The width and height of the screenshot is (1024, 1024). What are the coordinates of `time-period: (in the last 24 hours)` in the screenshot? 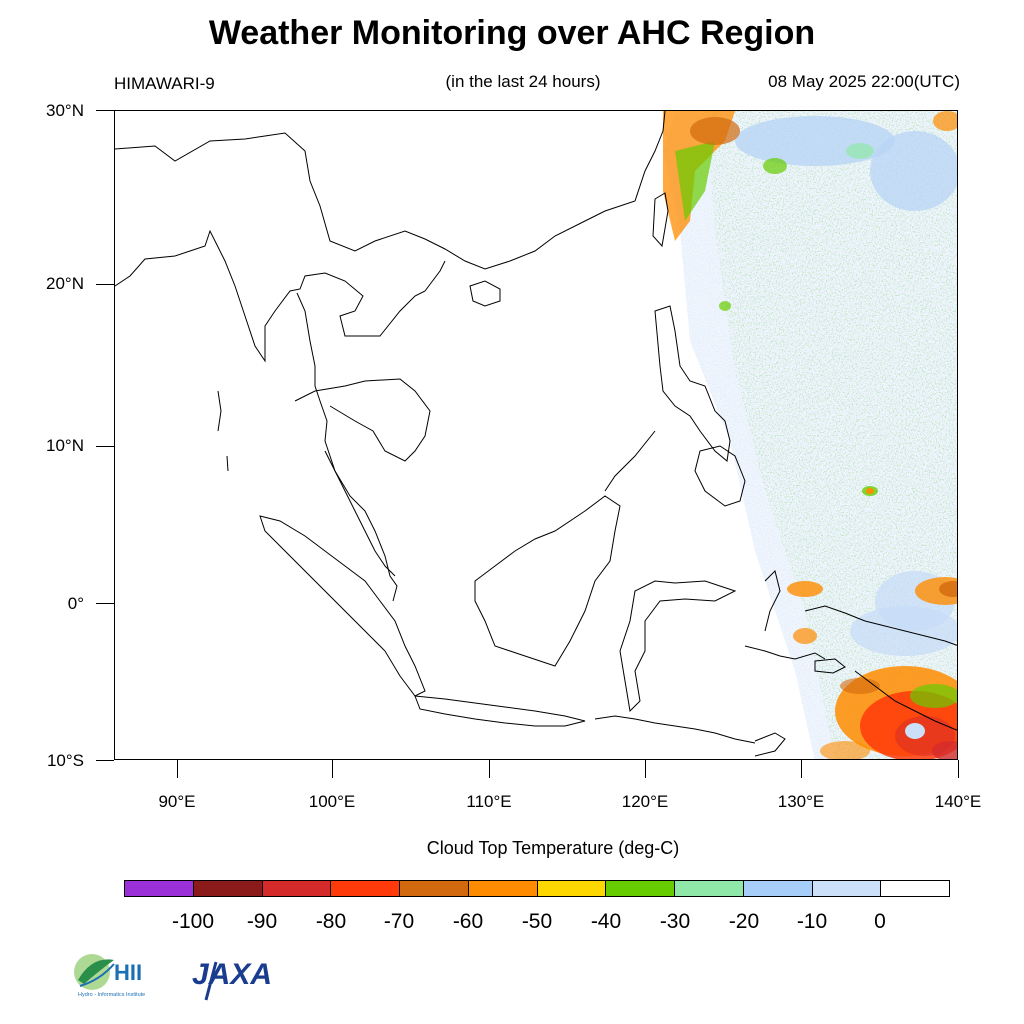 It's located at (523, 81).